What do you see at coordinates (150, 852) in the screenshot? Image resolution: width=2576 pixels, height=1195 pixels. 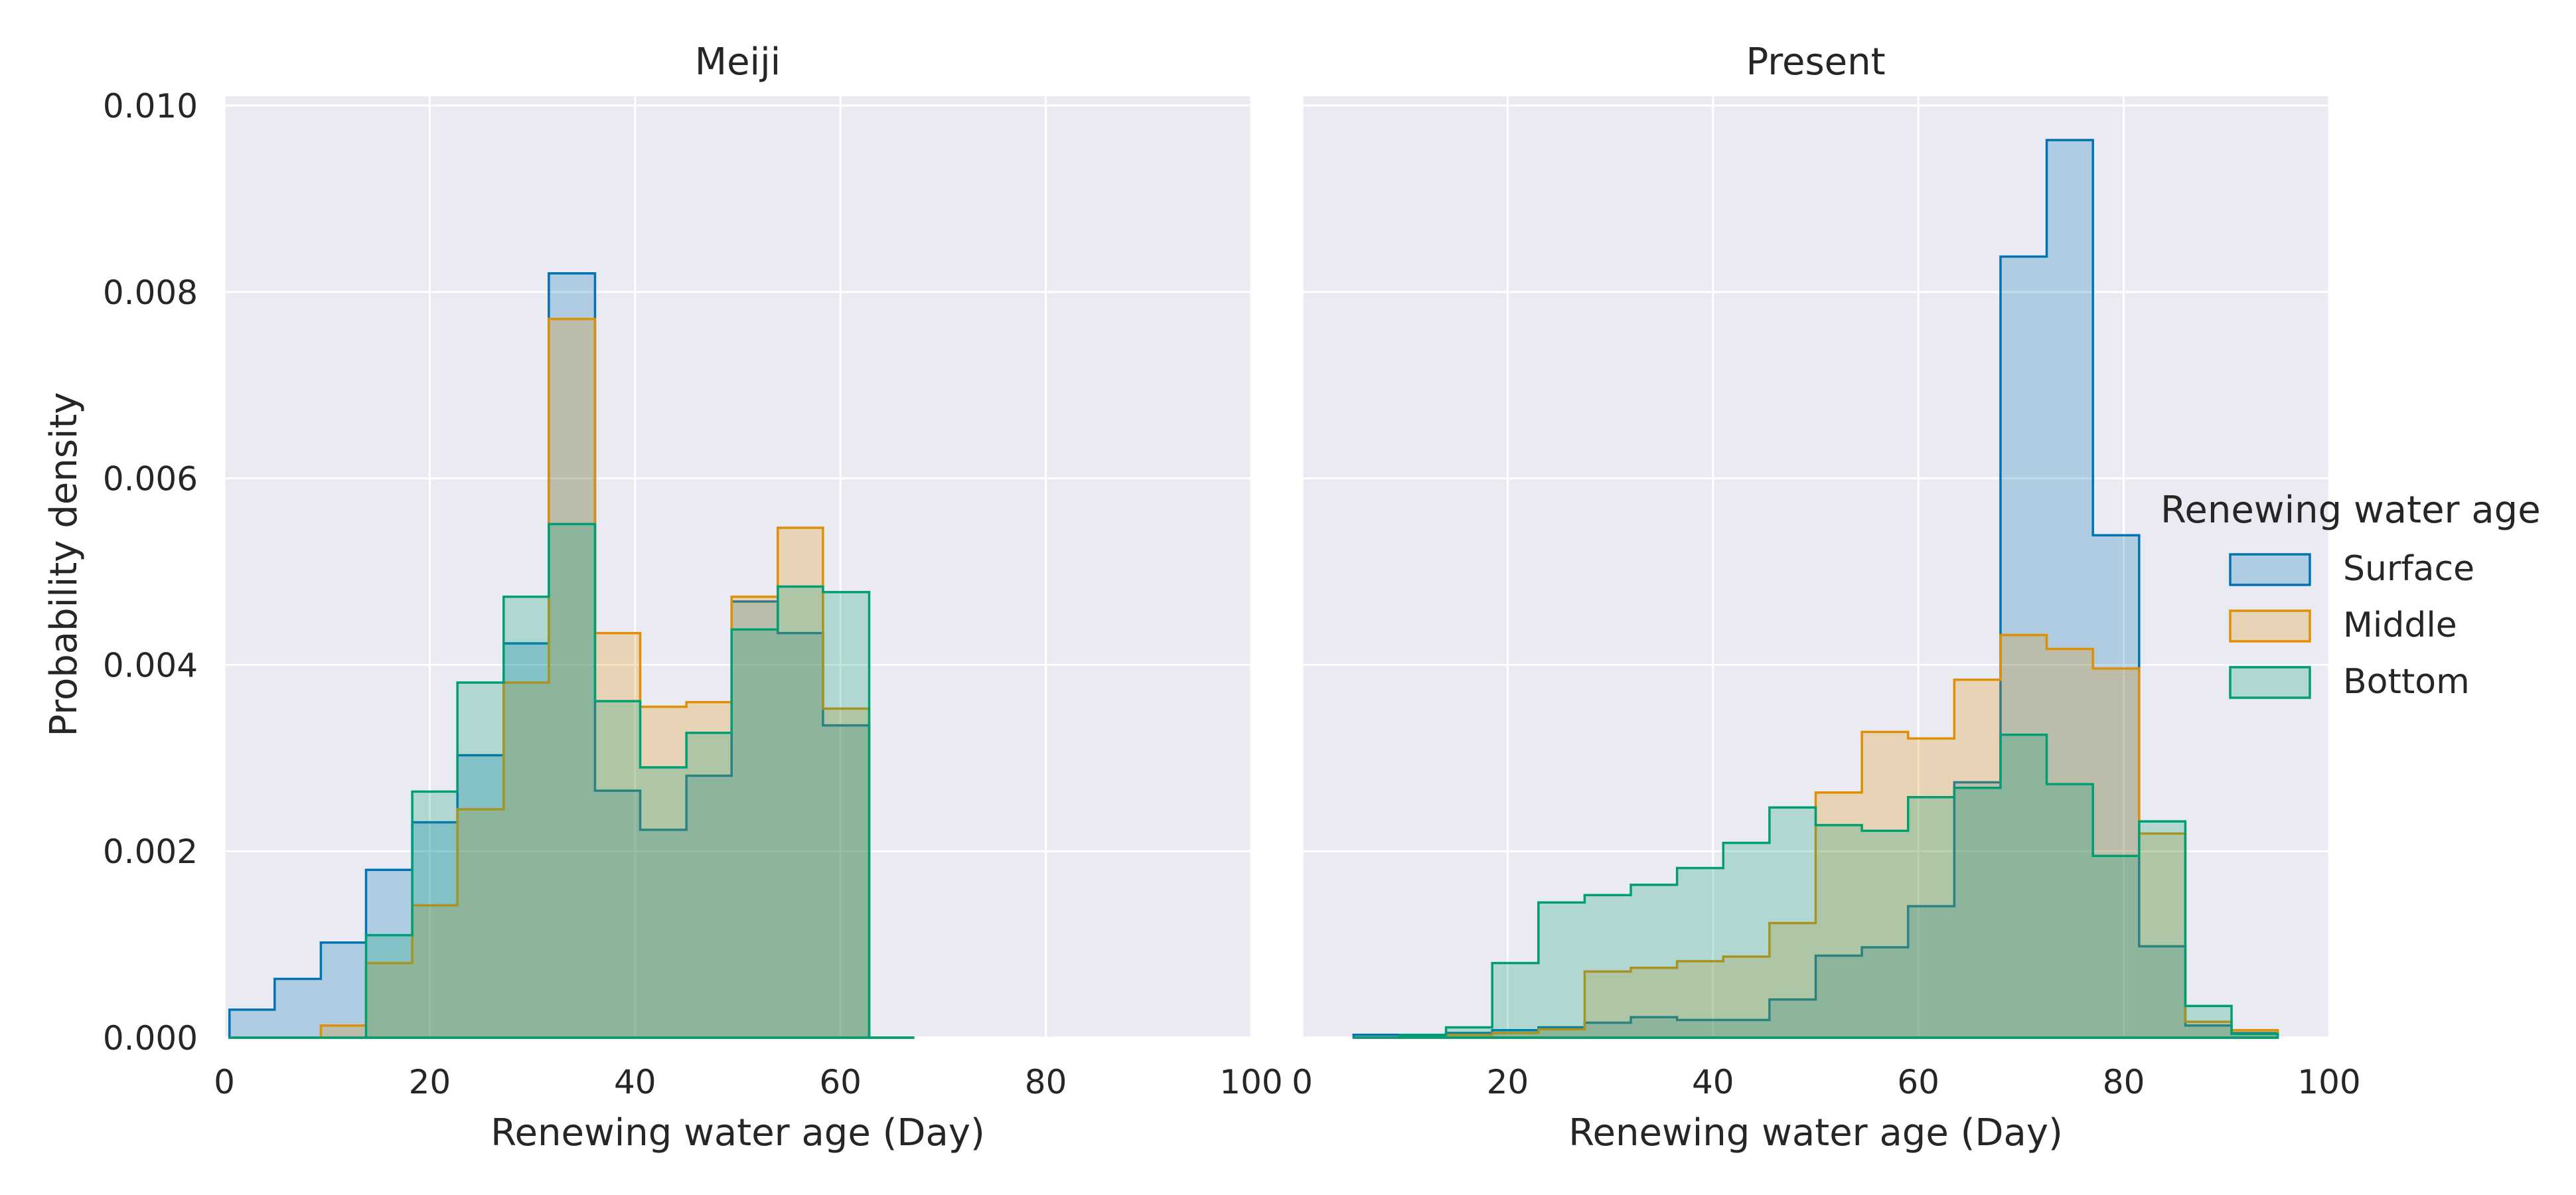 I see `y-tick-label: 0.002` at bounding box center [150, 852].